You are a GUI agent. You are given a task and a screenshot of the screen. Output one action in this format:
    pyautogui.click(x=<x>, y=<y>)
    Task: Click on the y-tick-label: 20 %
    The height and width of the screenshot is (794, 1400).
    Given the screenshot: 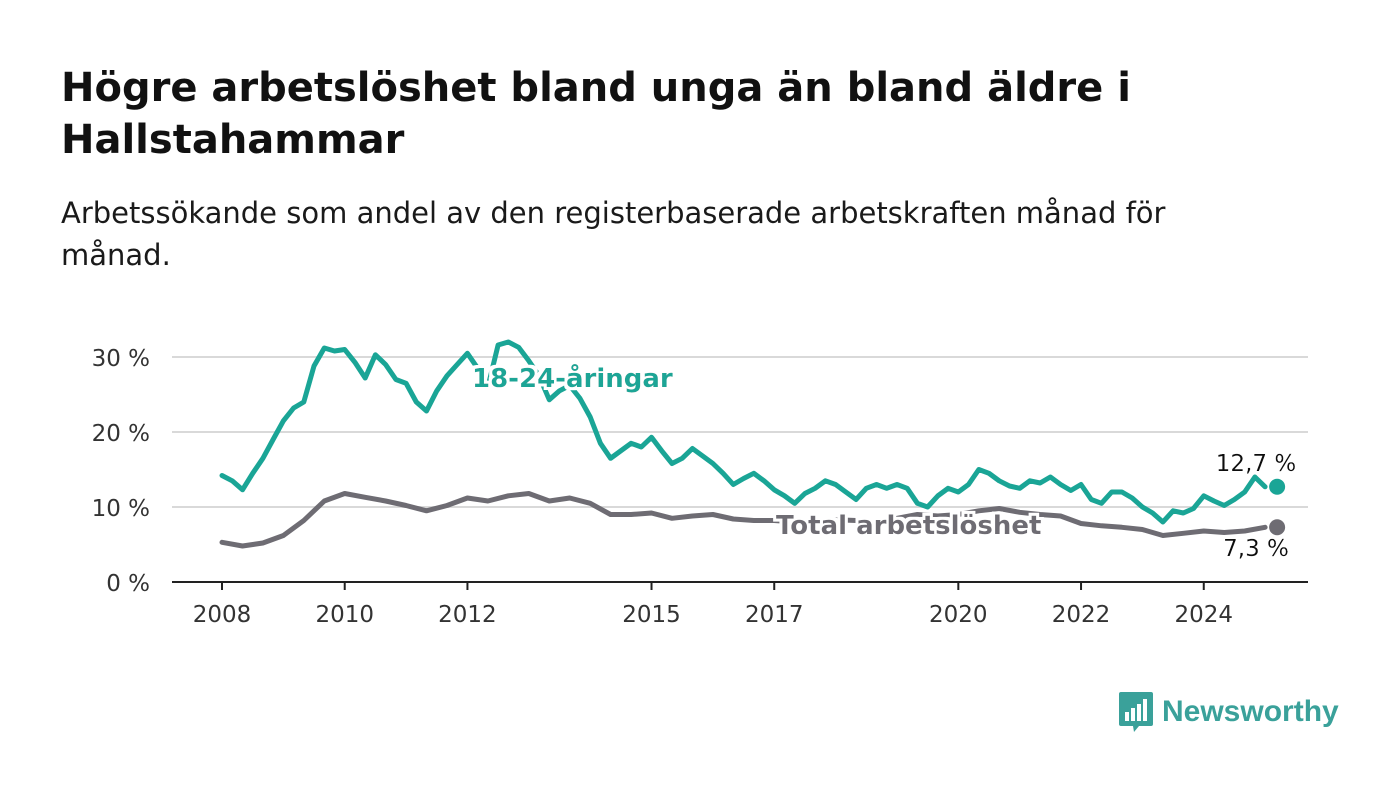 What is the action you would take?
    pyautogui.click(x=121, y=434)
    